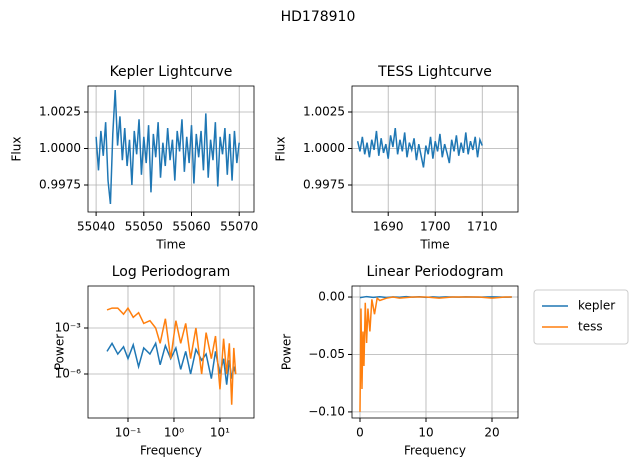 Image resolution: width=637 pixels, height=475 pixels. What do you see at coordinates (144, 227) in the screenshot?
I see `x-tick-label: 55050` at bounding box center [144, 227].